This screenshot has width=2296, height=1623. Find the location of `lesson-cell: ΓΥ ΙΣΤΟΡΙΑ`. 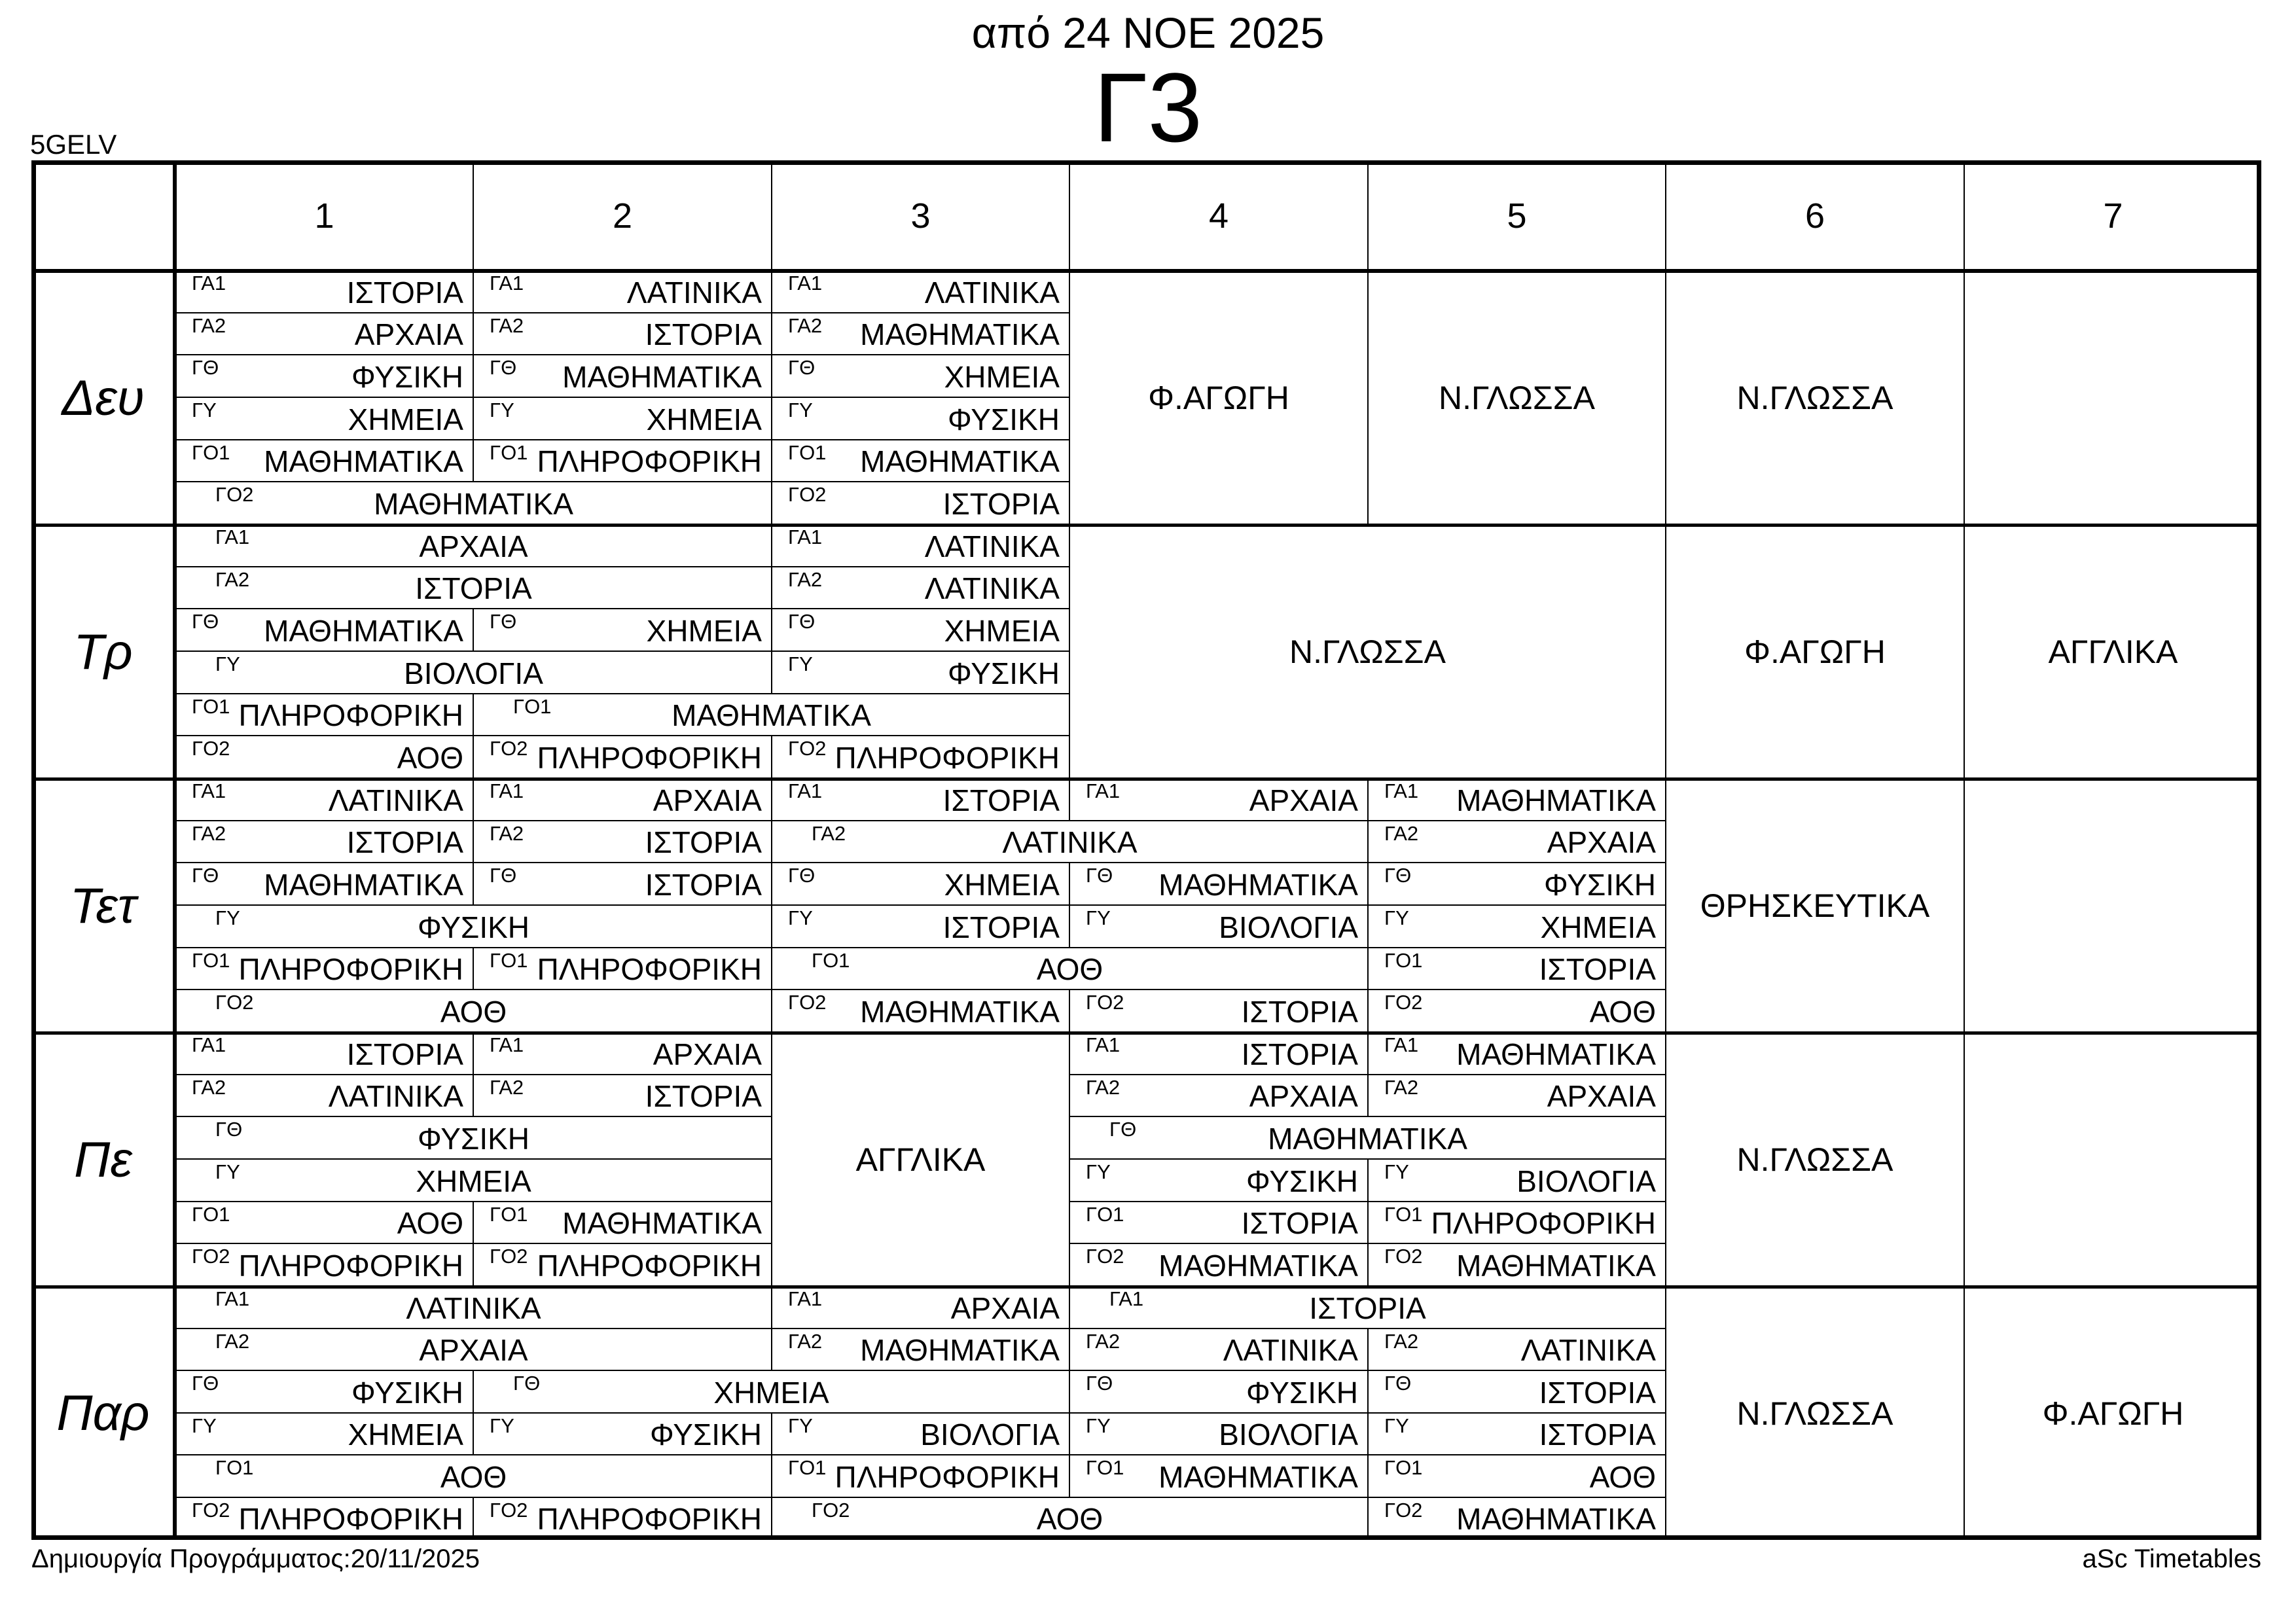

lesson-cell: ΓΥ ΙΣΤΟΡΙΑ is located at coordinates (920, 927).